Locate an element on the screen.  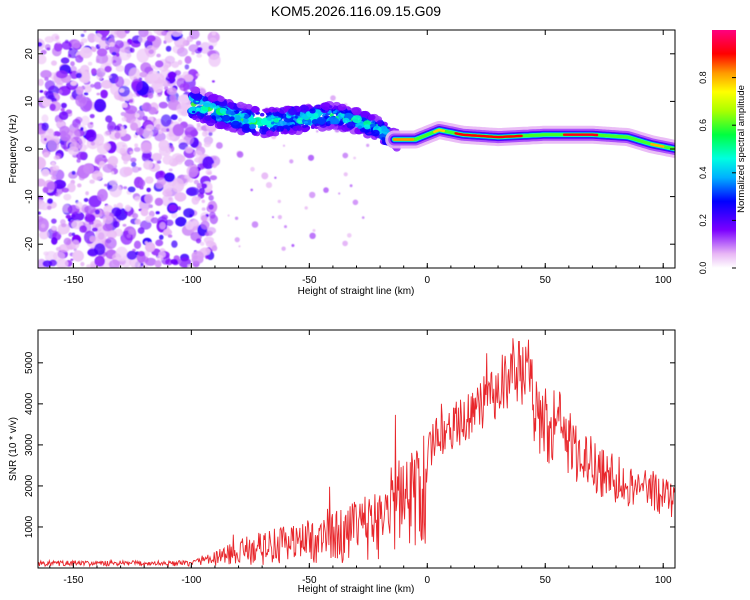
y-tick-label: 3000 is located at coordinates (29, 444).